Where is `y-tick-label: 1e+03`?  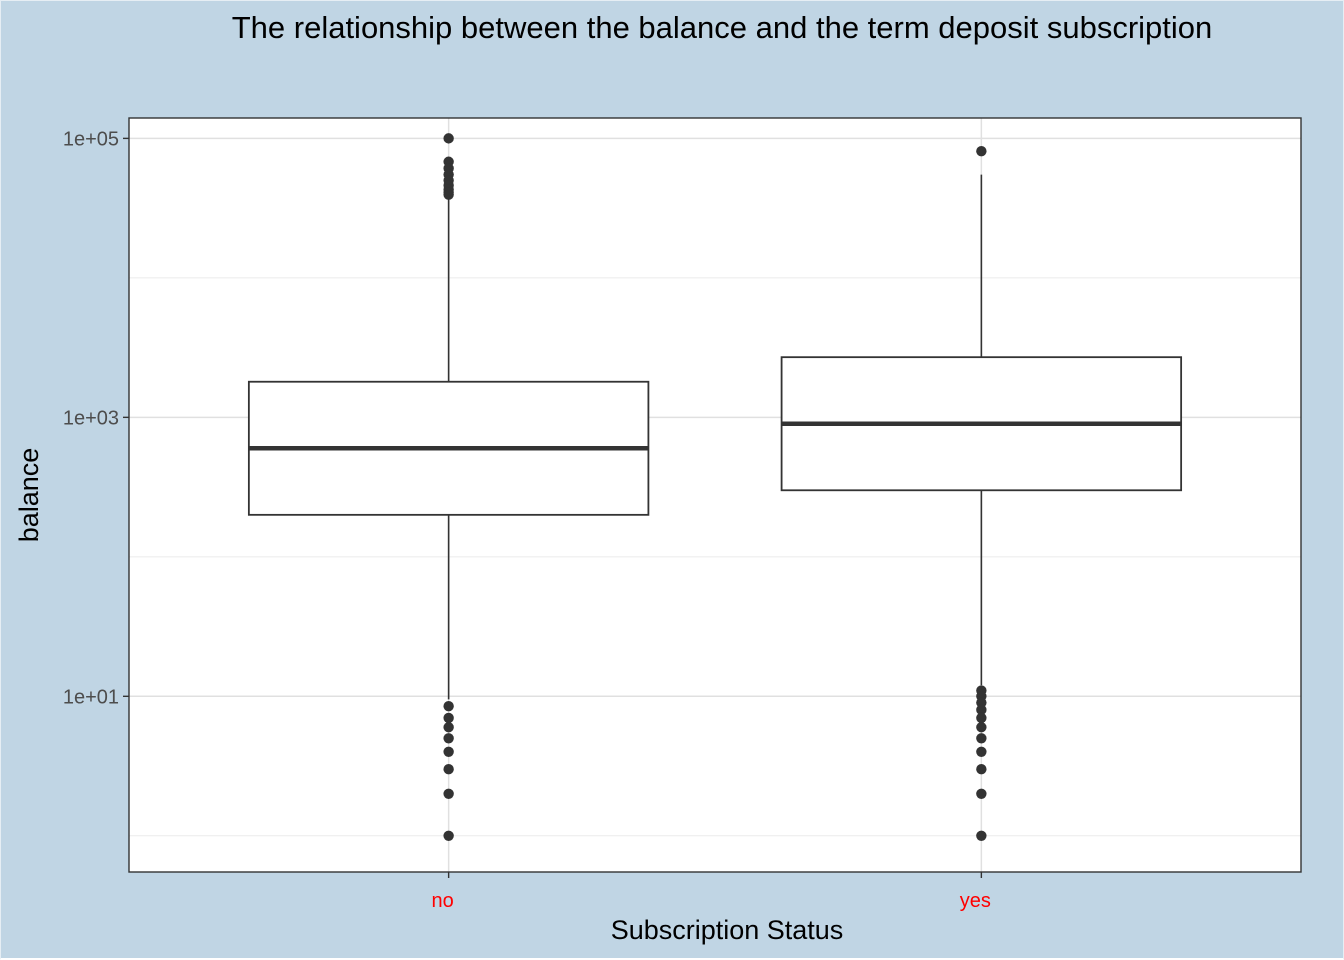 y-tick-label: 1e+03 is located at coordinates (91, 418).